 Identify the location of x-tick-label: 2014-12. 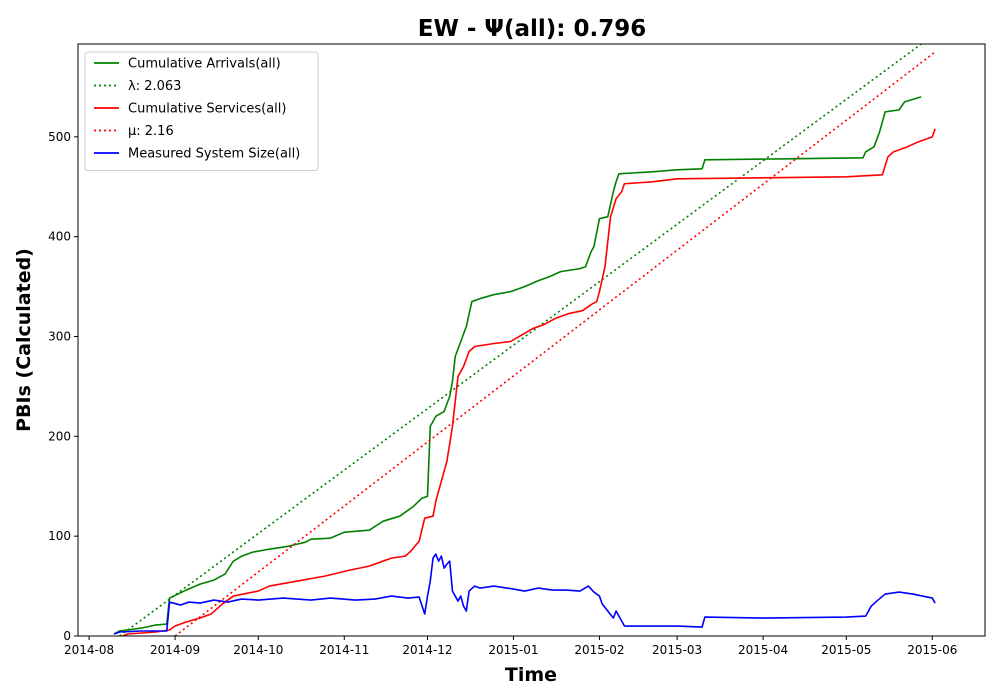
(427, 650).